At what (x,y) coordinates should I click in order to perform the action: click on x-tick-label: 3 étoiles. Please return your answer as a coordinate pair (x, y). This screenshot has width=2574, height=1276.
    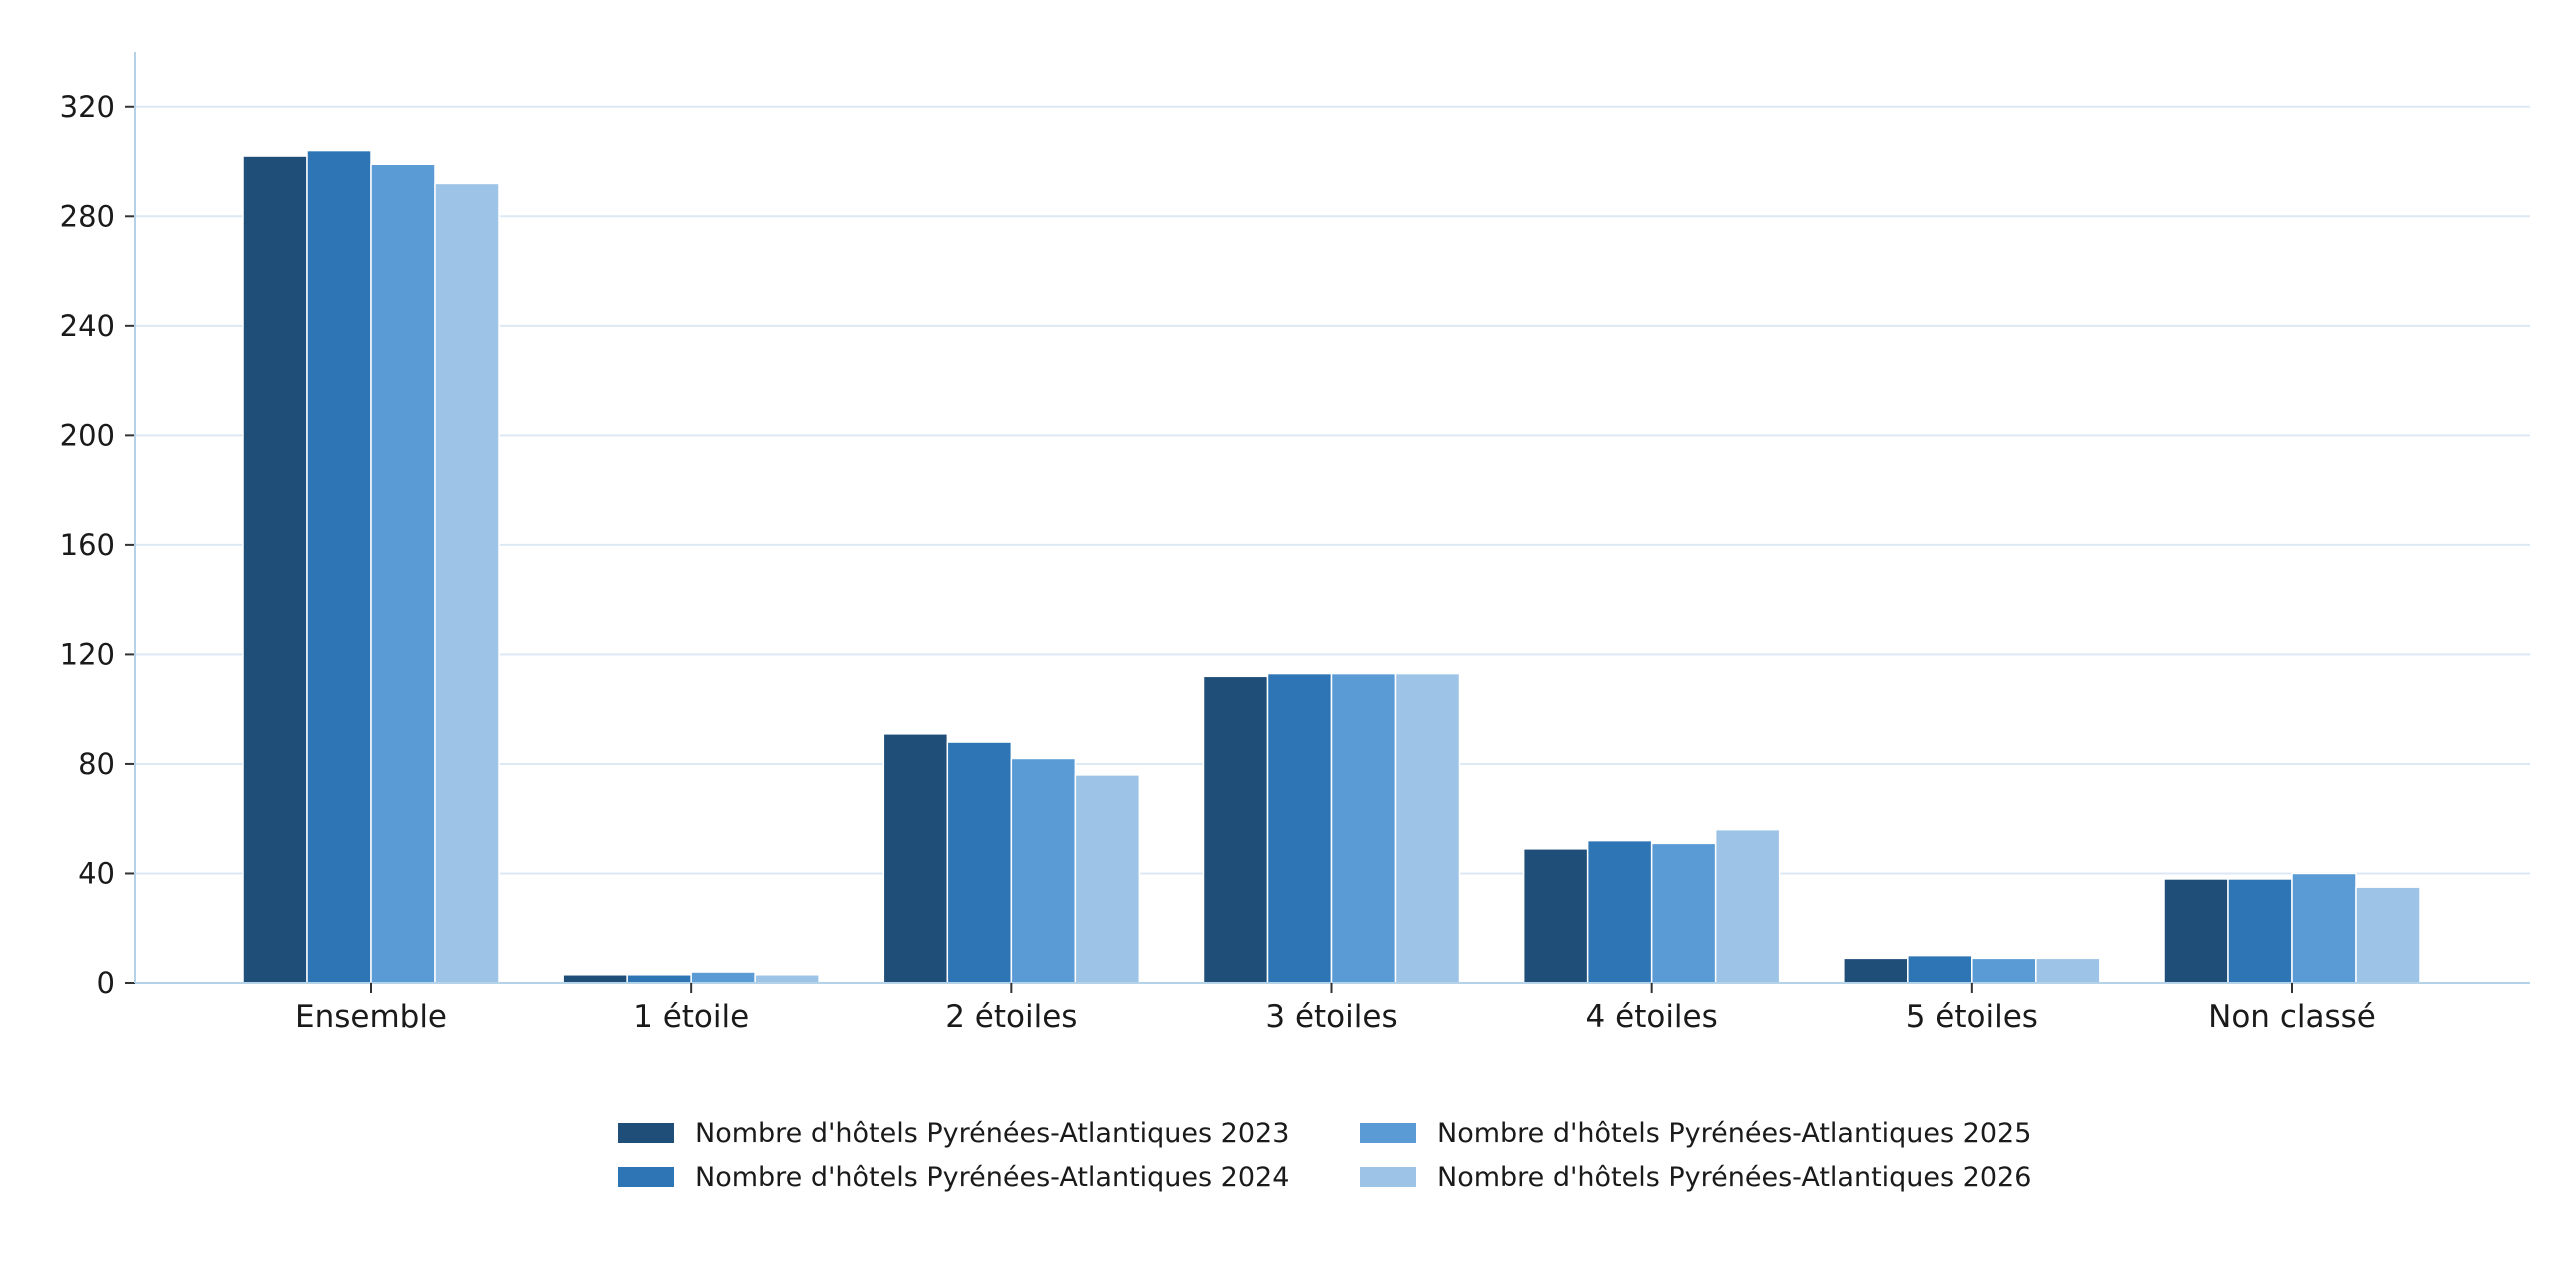
    Looking at the image, I should click on (1331, 1017).